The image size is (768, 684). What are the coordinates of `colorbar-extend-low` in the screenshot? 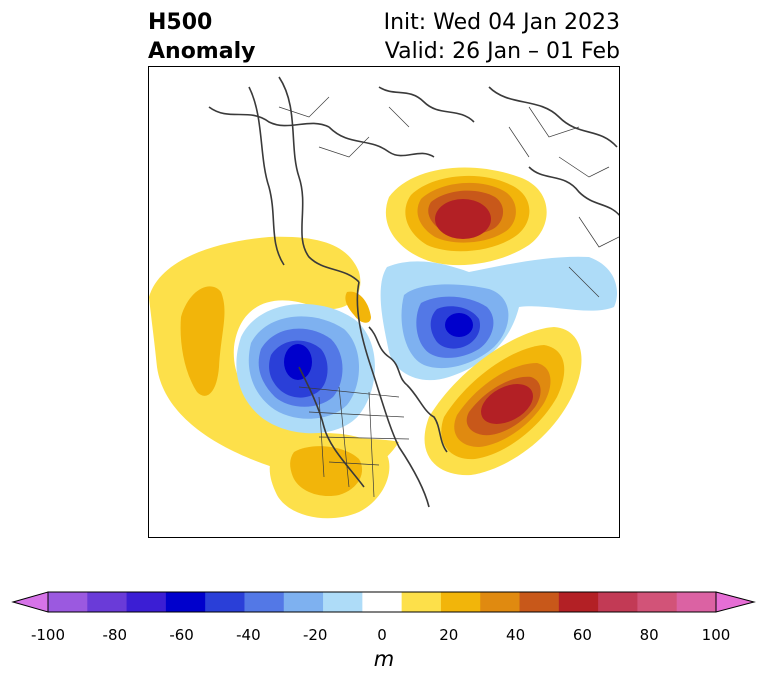 It's located at (30, 602).